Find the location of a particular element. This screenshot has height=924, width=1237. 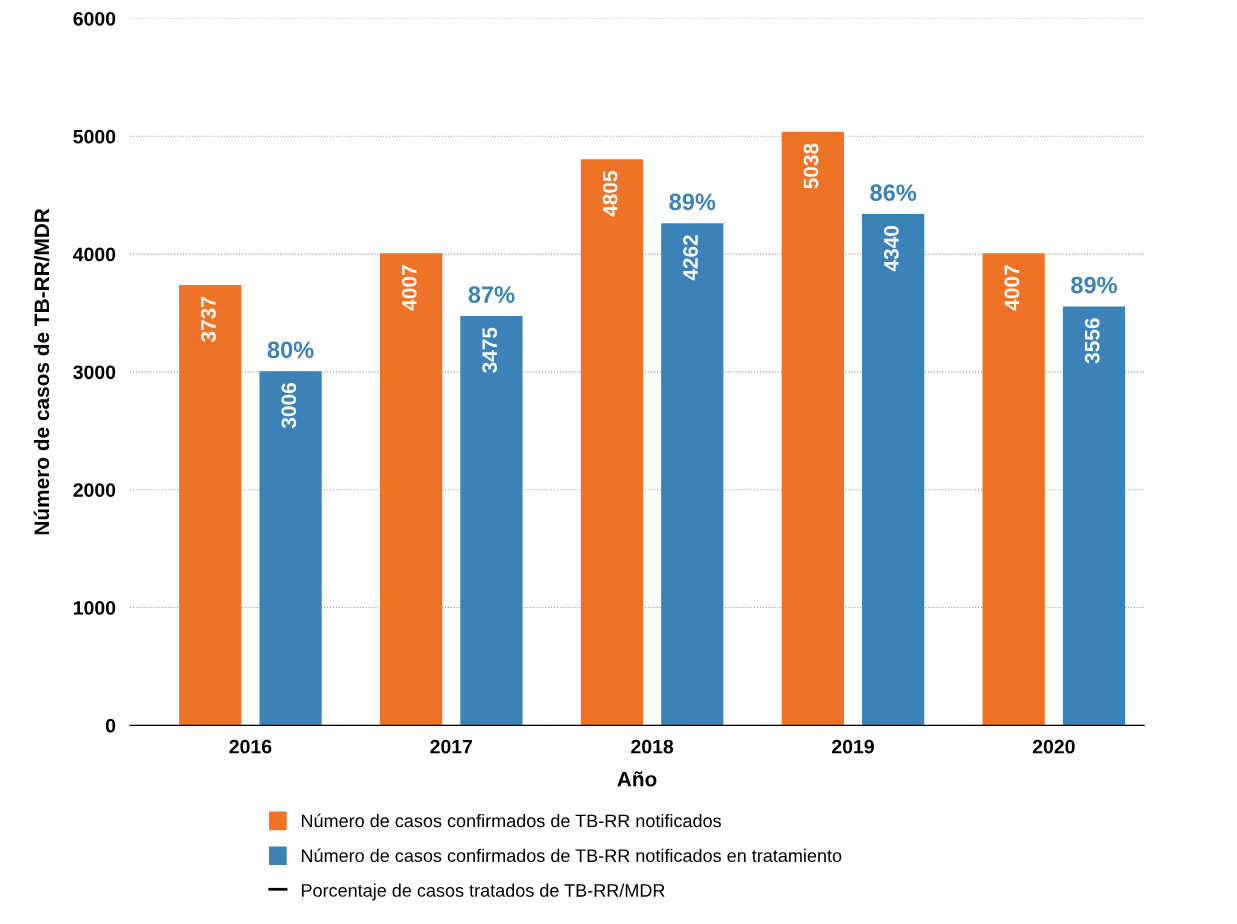

data-label: 4340 is located at coordinates (891, 249).